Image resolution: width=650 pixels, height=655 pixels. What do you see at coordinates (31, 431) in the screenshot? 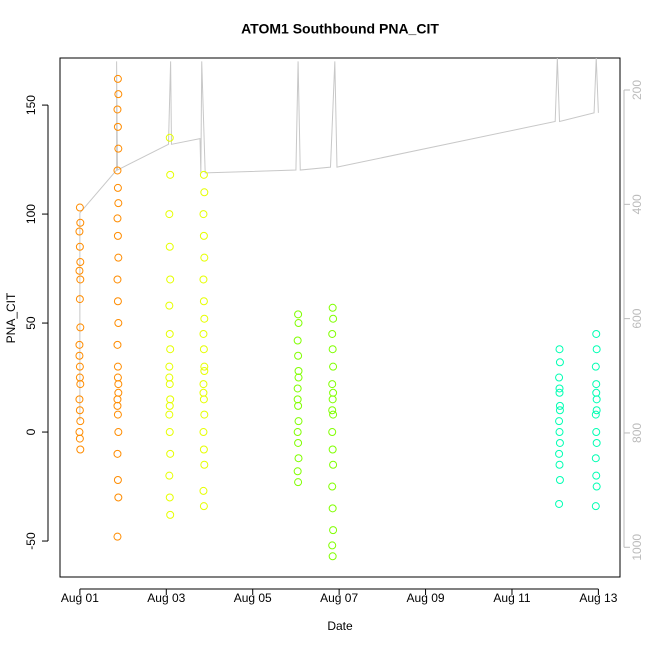
I see `y-tick-label: 0` at bounding box center [31, 431].